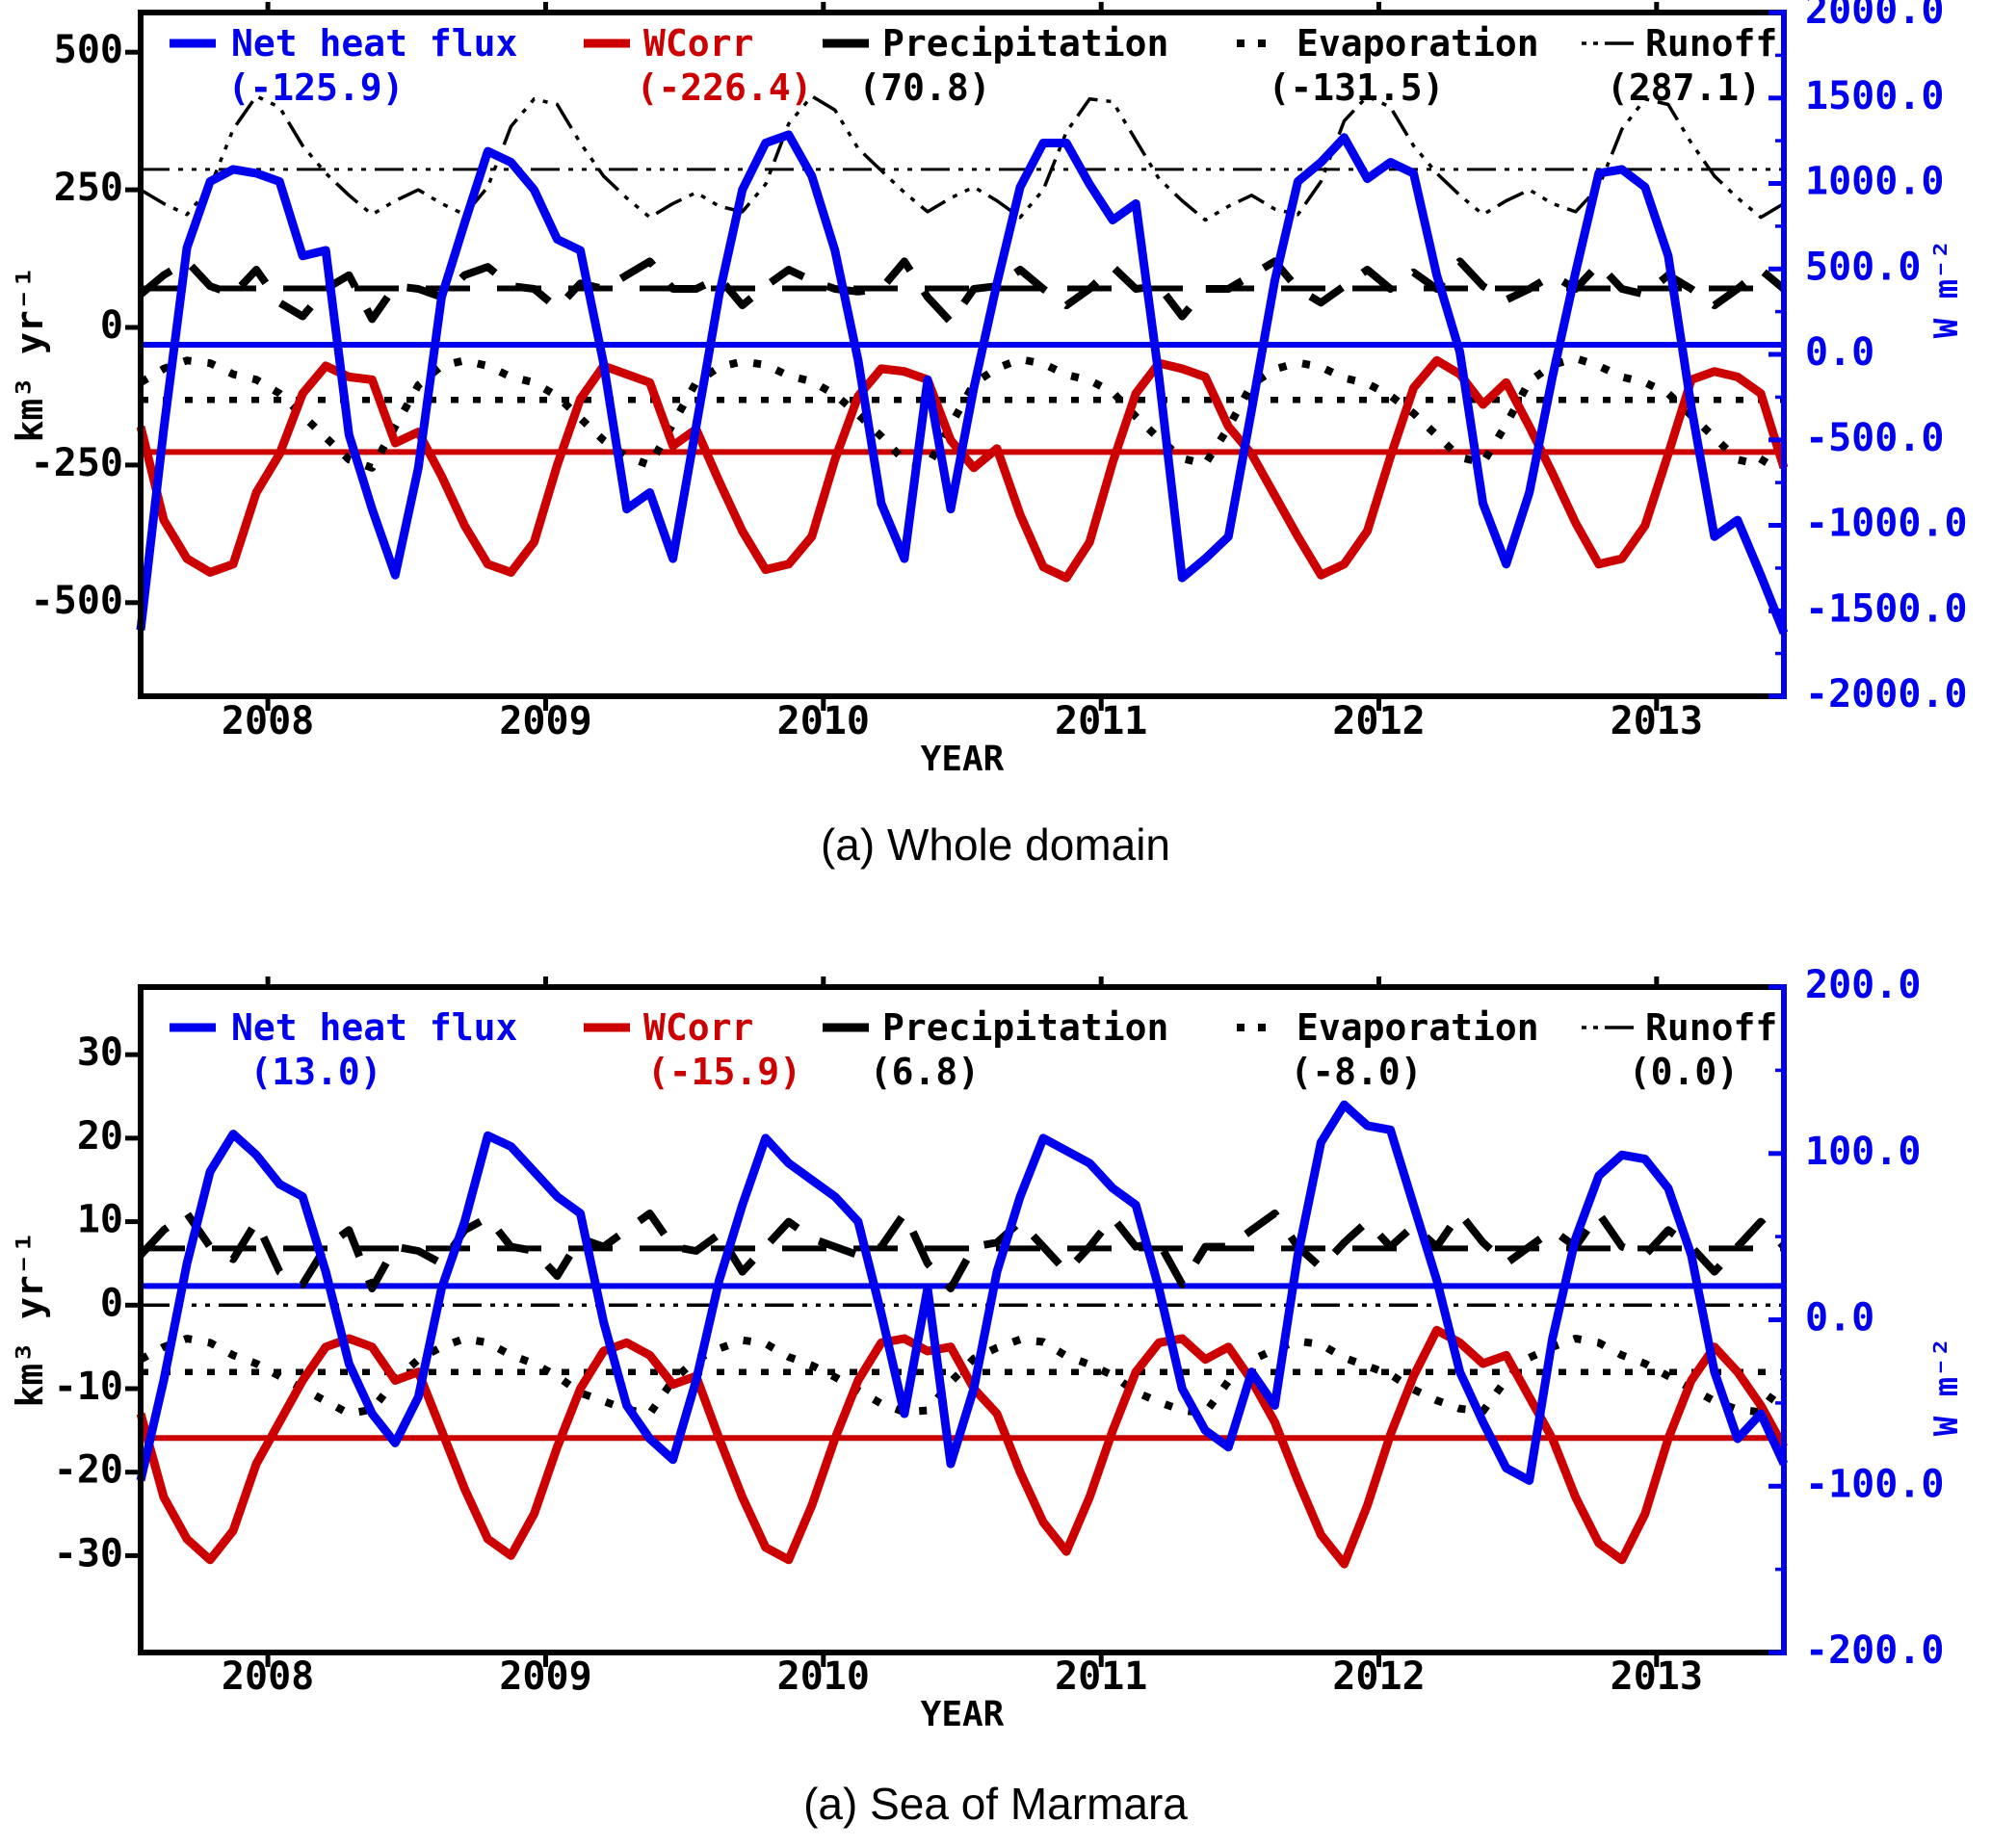 The width and height of the screenshot is (1991, 1848). Describe the element at coordinates (1863, 1152) in the screenshot. I see `y-right-tick-label: 100.0` at that location.